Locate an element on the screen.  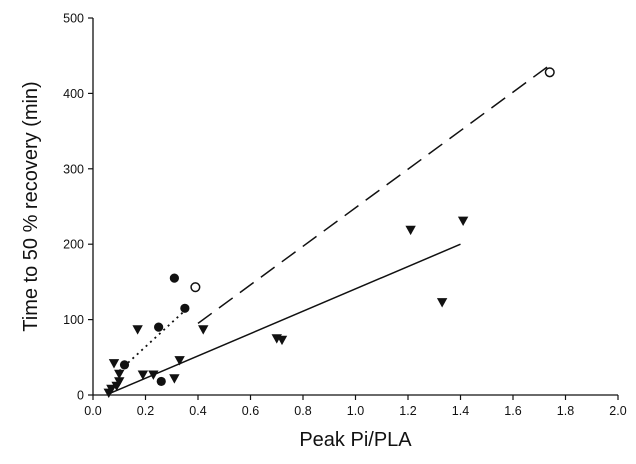
x-tick-label: 0.2 is located at coordinates (145, 411).